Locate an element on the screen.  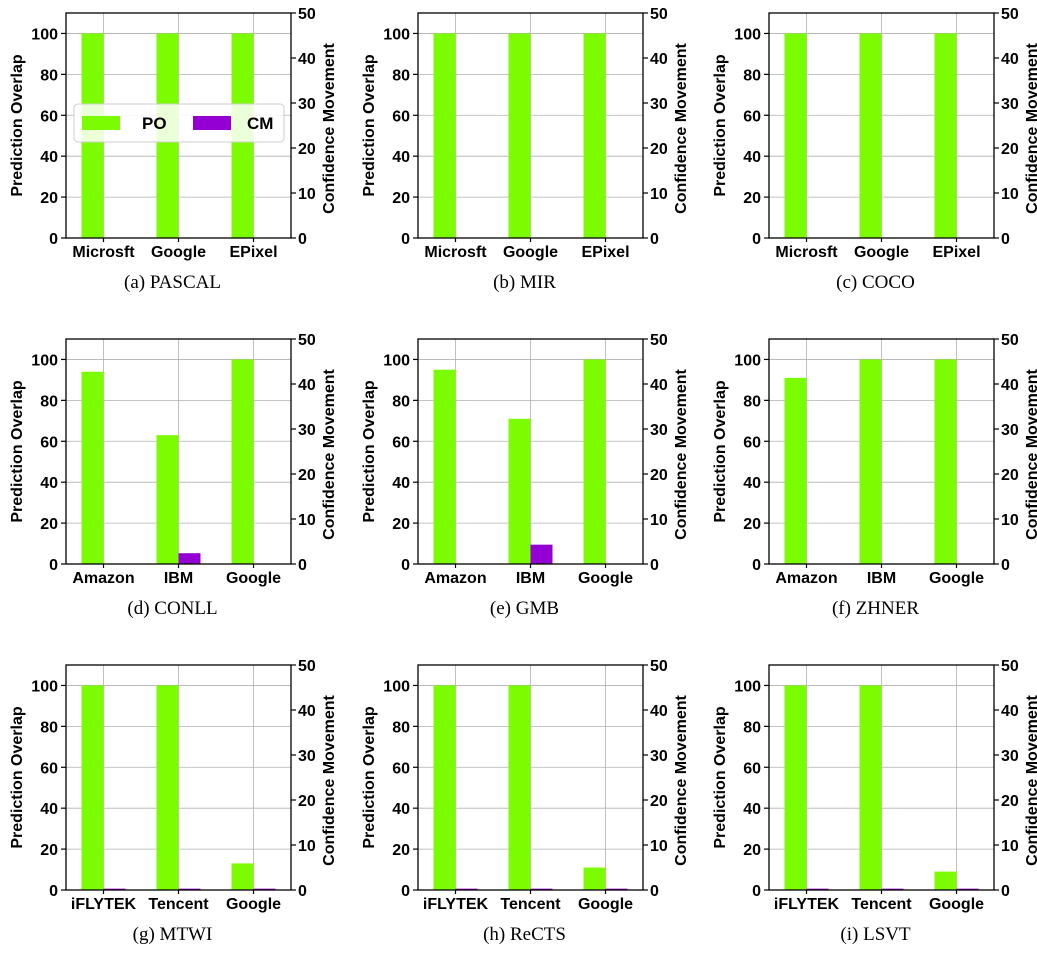
subfigure-caption: (b) MIR is located at coordinates (524, 283).